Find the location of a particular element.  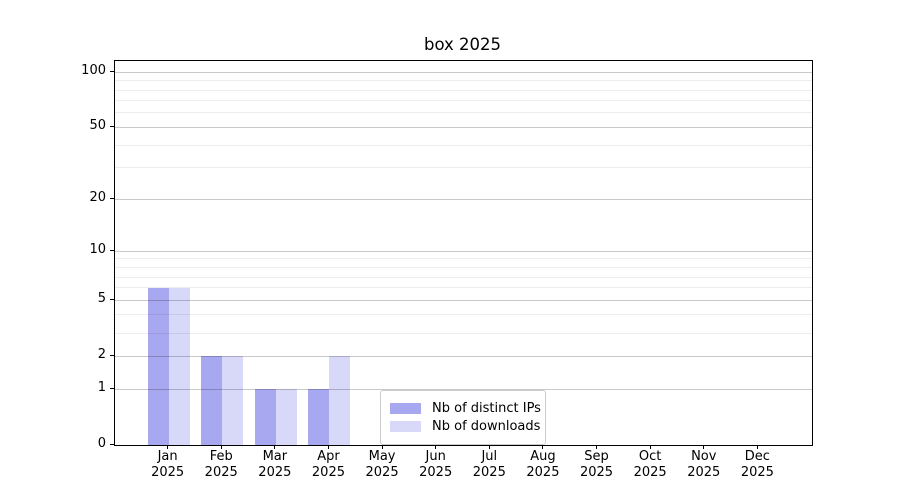

bar-nb-of-distinct-ips-mar is located at coordinates (265, 417).